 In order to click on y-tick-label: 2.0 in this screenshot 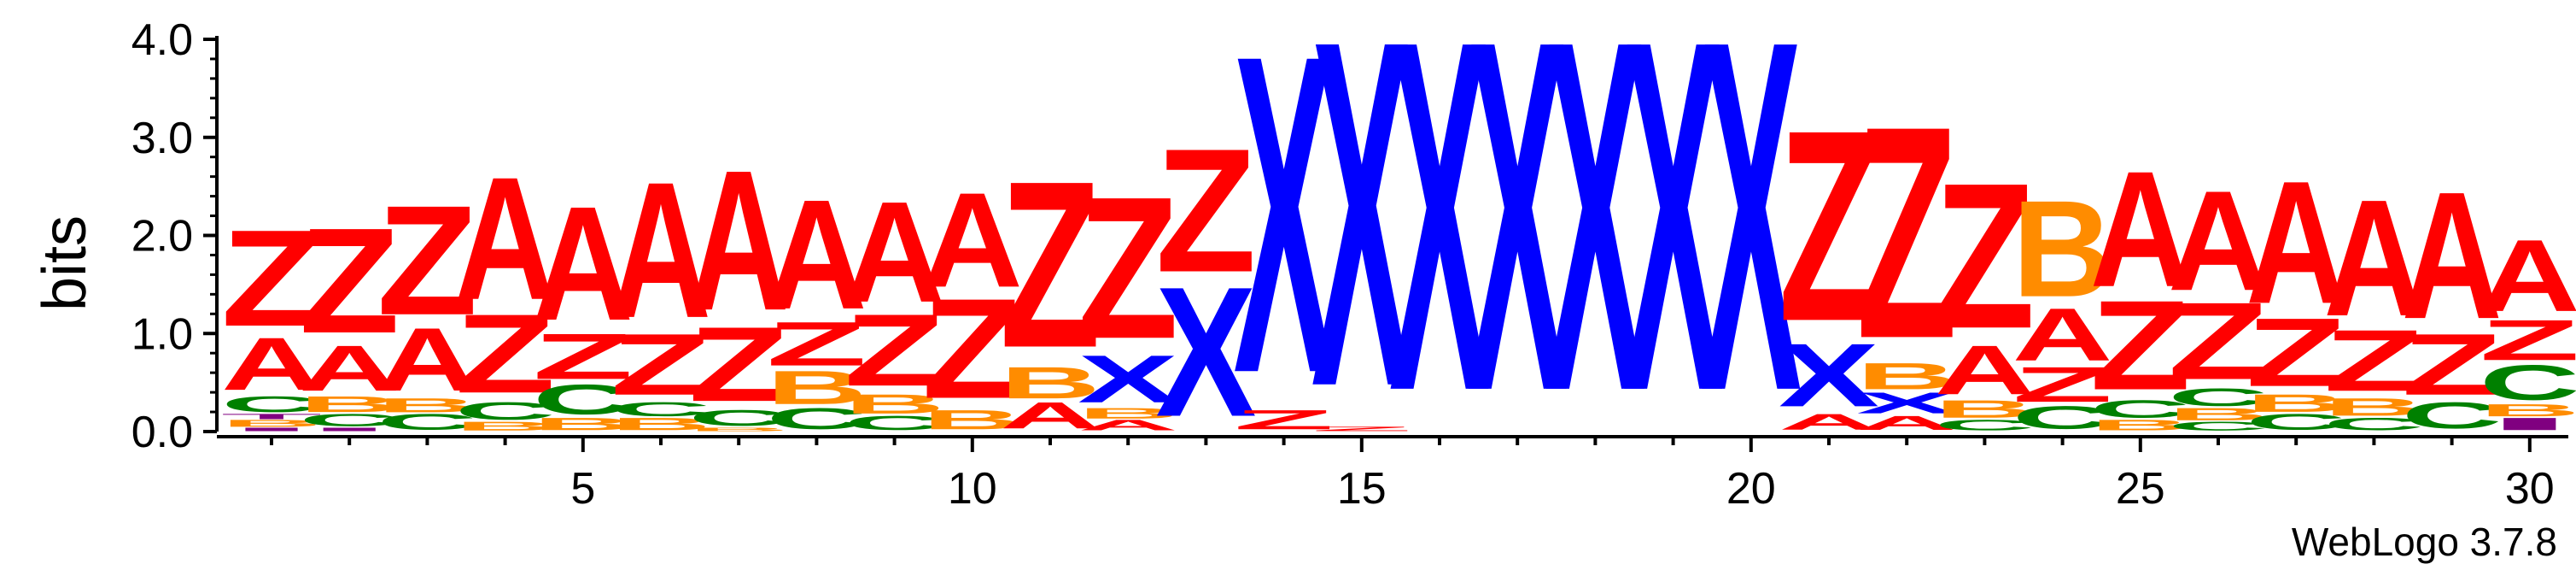, I will do `click(162, 236)`.